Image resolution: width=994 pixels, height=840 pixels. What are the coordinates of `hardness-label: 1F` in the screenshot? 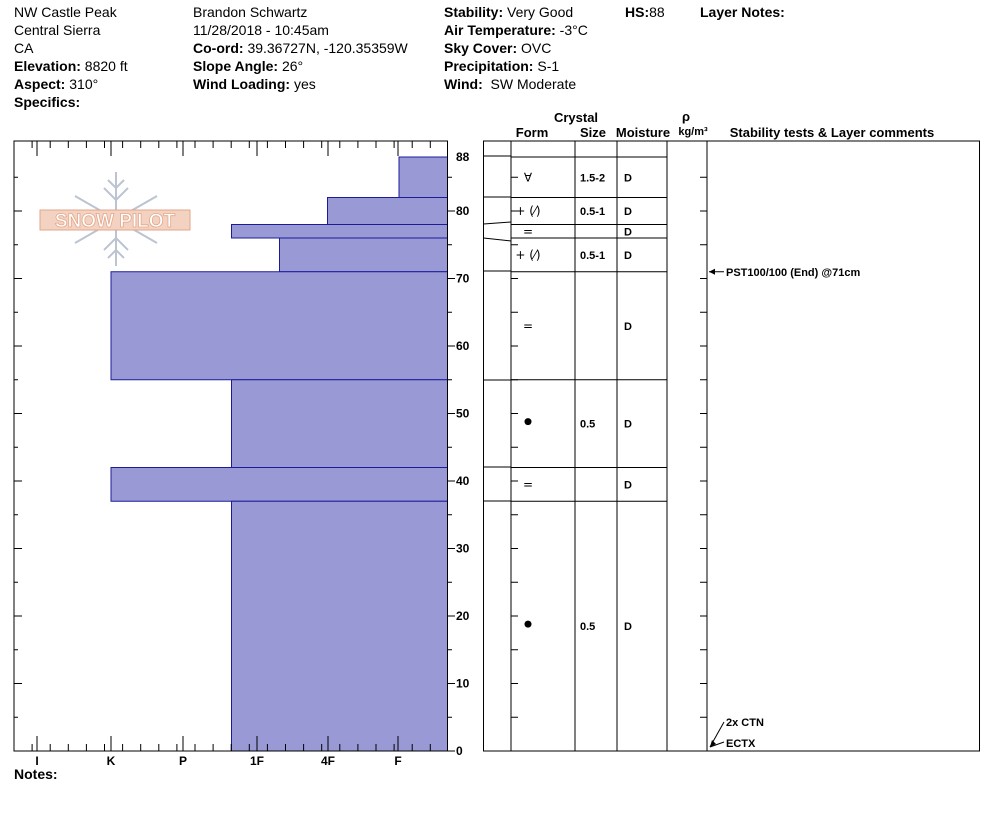 It's located at (257, 761).